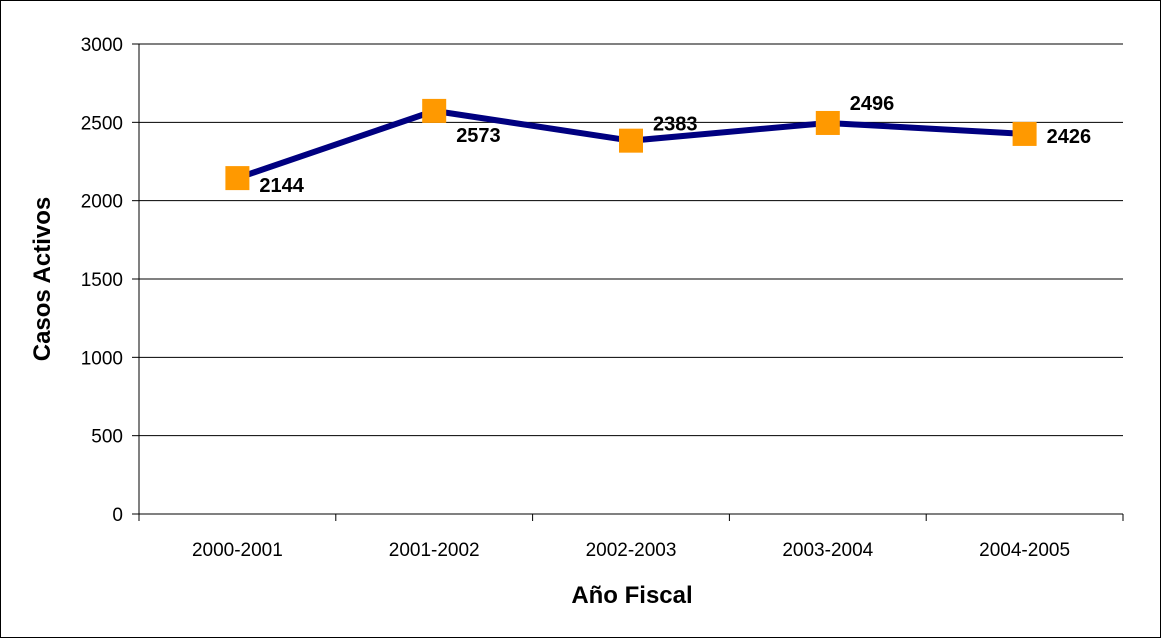 The width and height of the screenshot is (1161, 638). What do you see at coordinates (434, 550) in the screenshot?
I see `x-tick-label-2001-2002: 2001-2002` at bounding box center [434, 550].